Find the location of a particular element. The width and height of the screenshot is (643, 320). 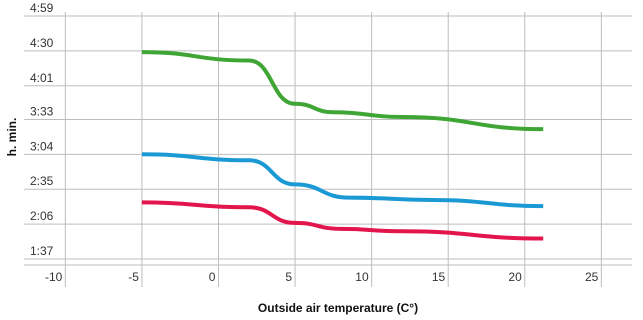

x-tick-label: 25 is located at coordinates (592, 277).